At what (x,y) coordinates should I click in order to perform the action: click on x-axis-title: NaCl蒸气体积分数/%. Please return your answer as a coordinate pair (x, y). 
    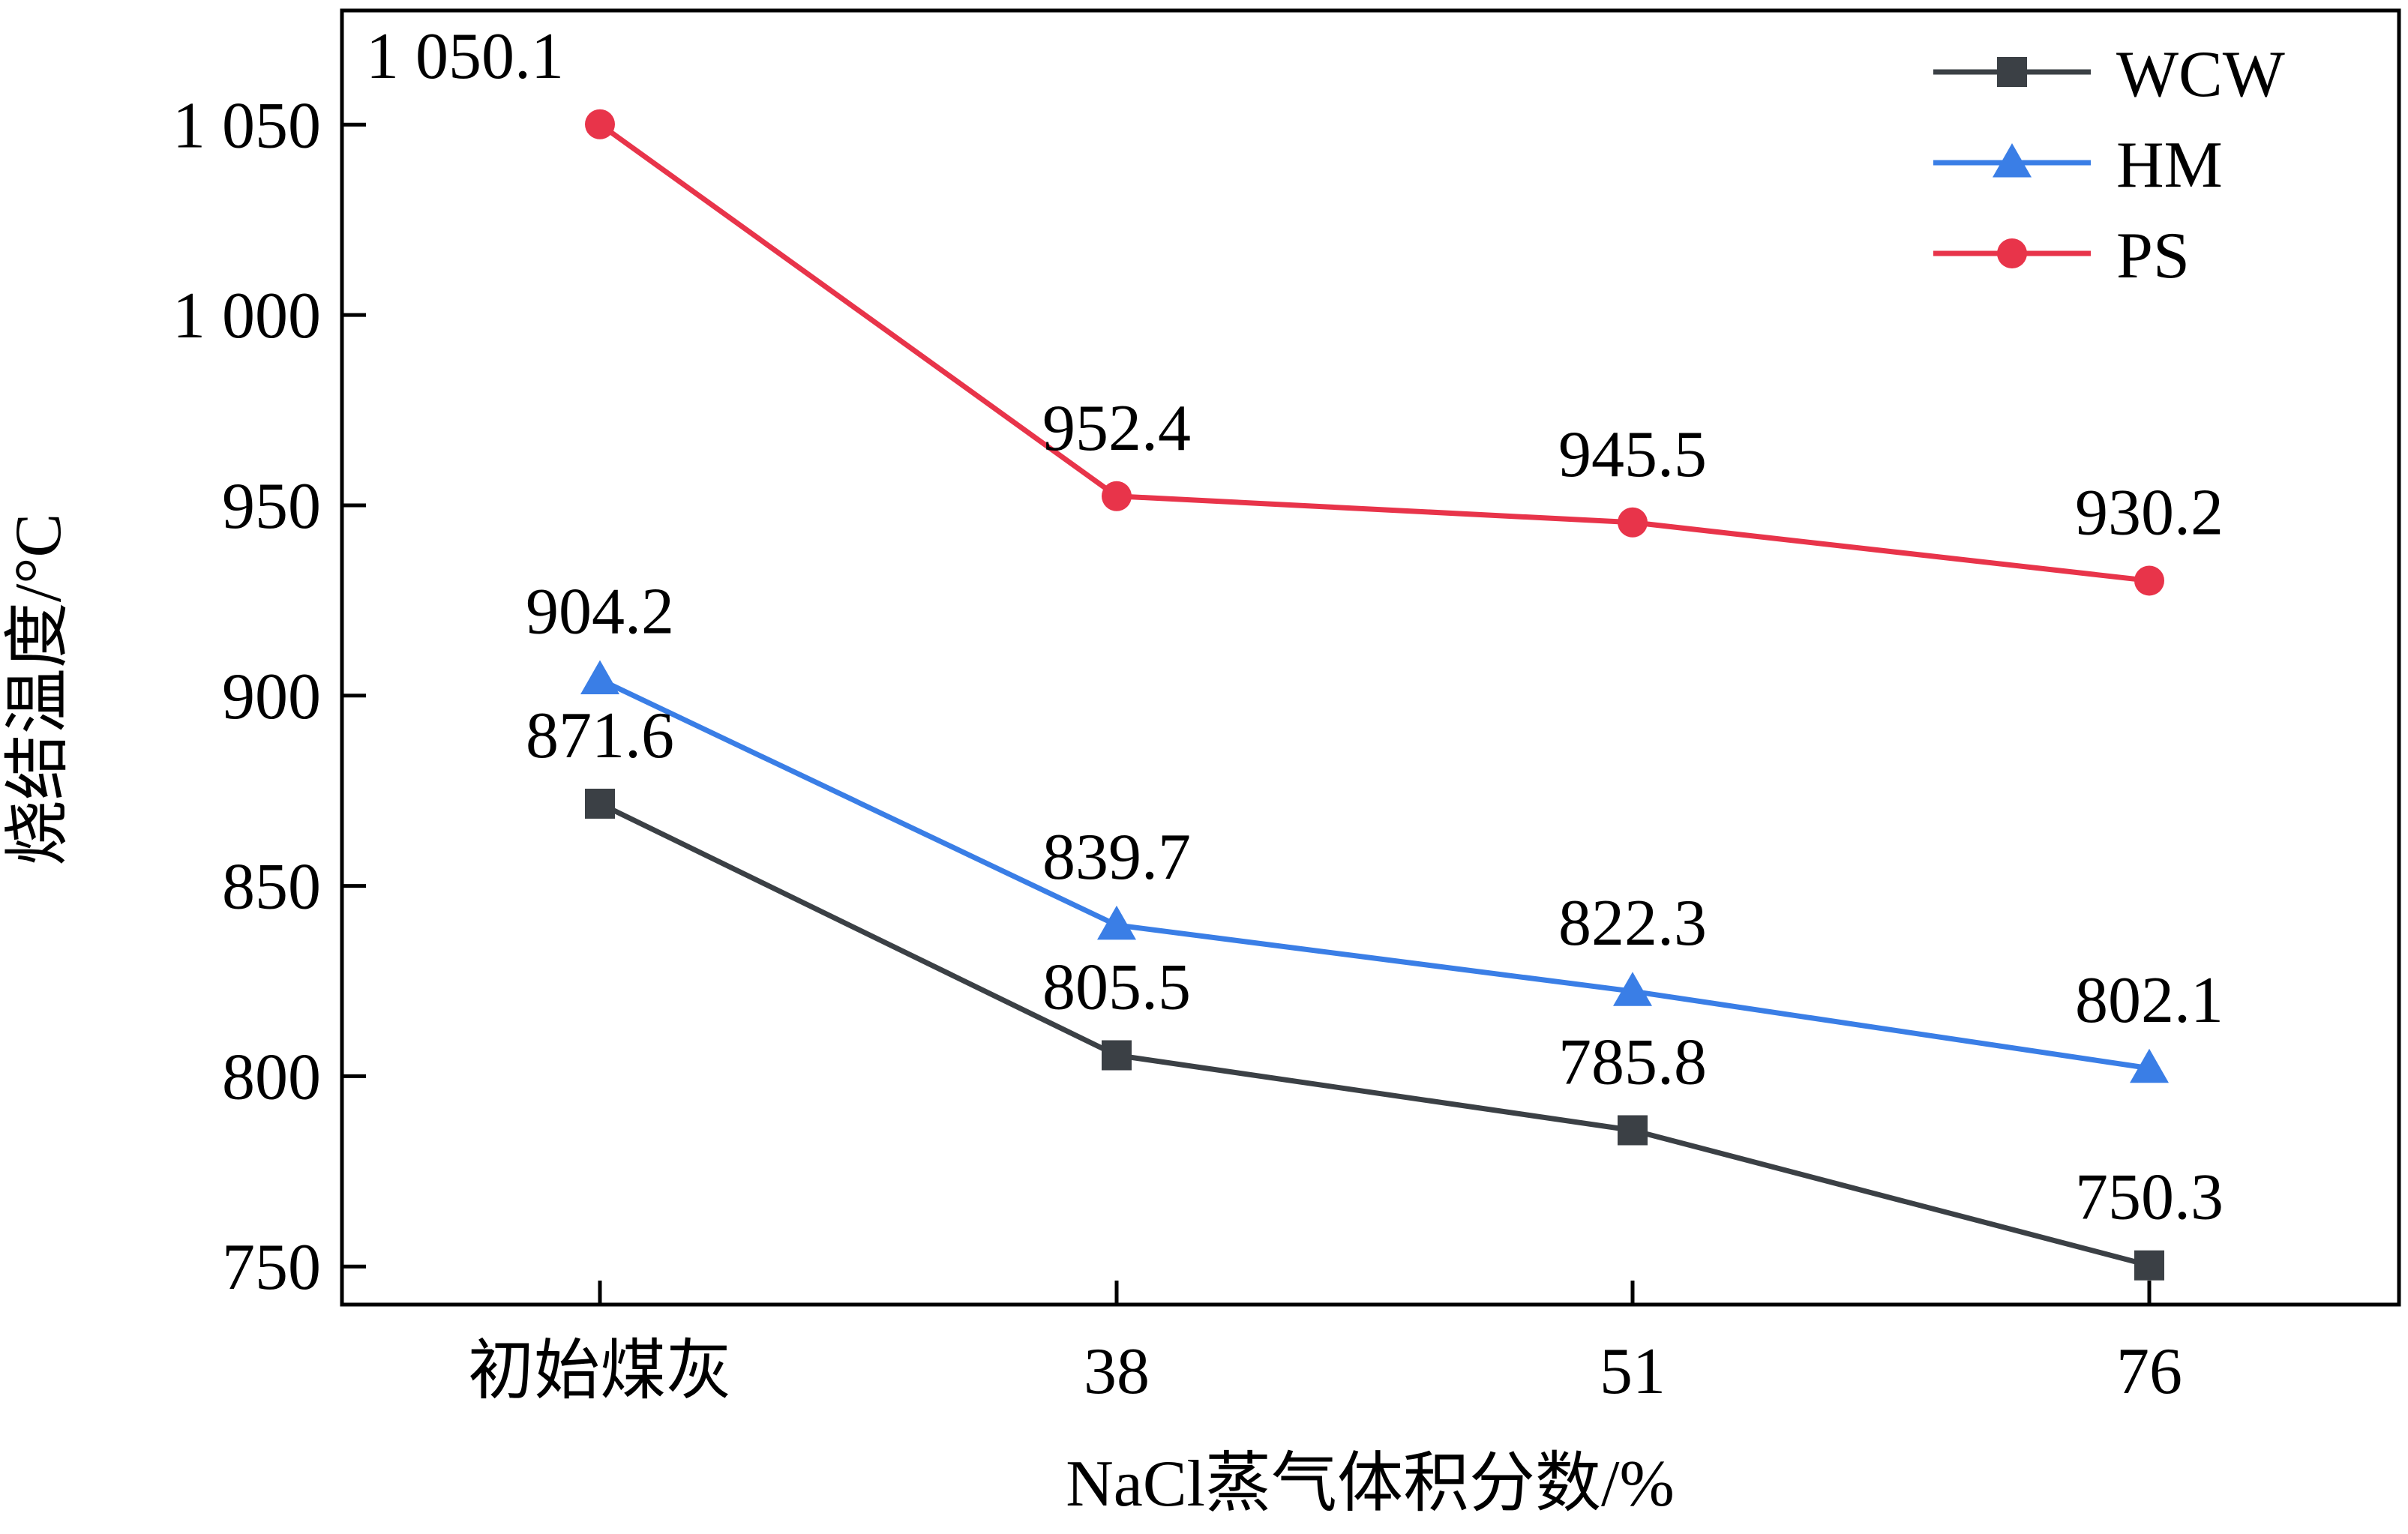
    Looking at the image, I should click on (1370, 1484).